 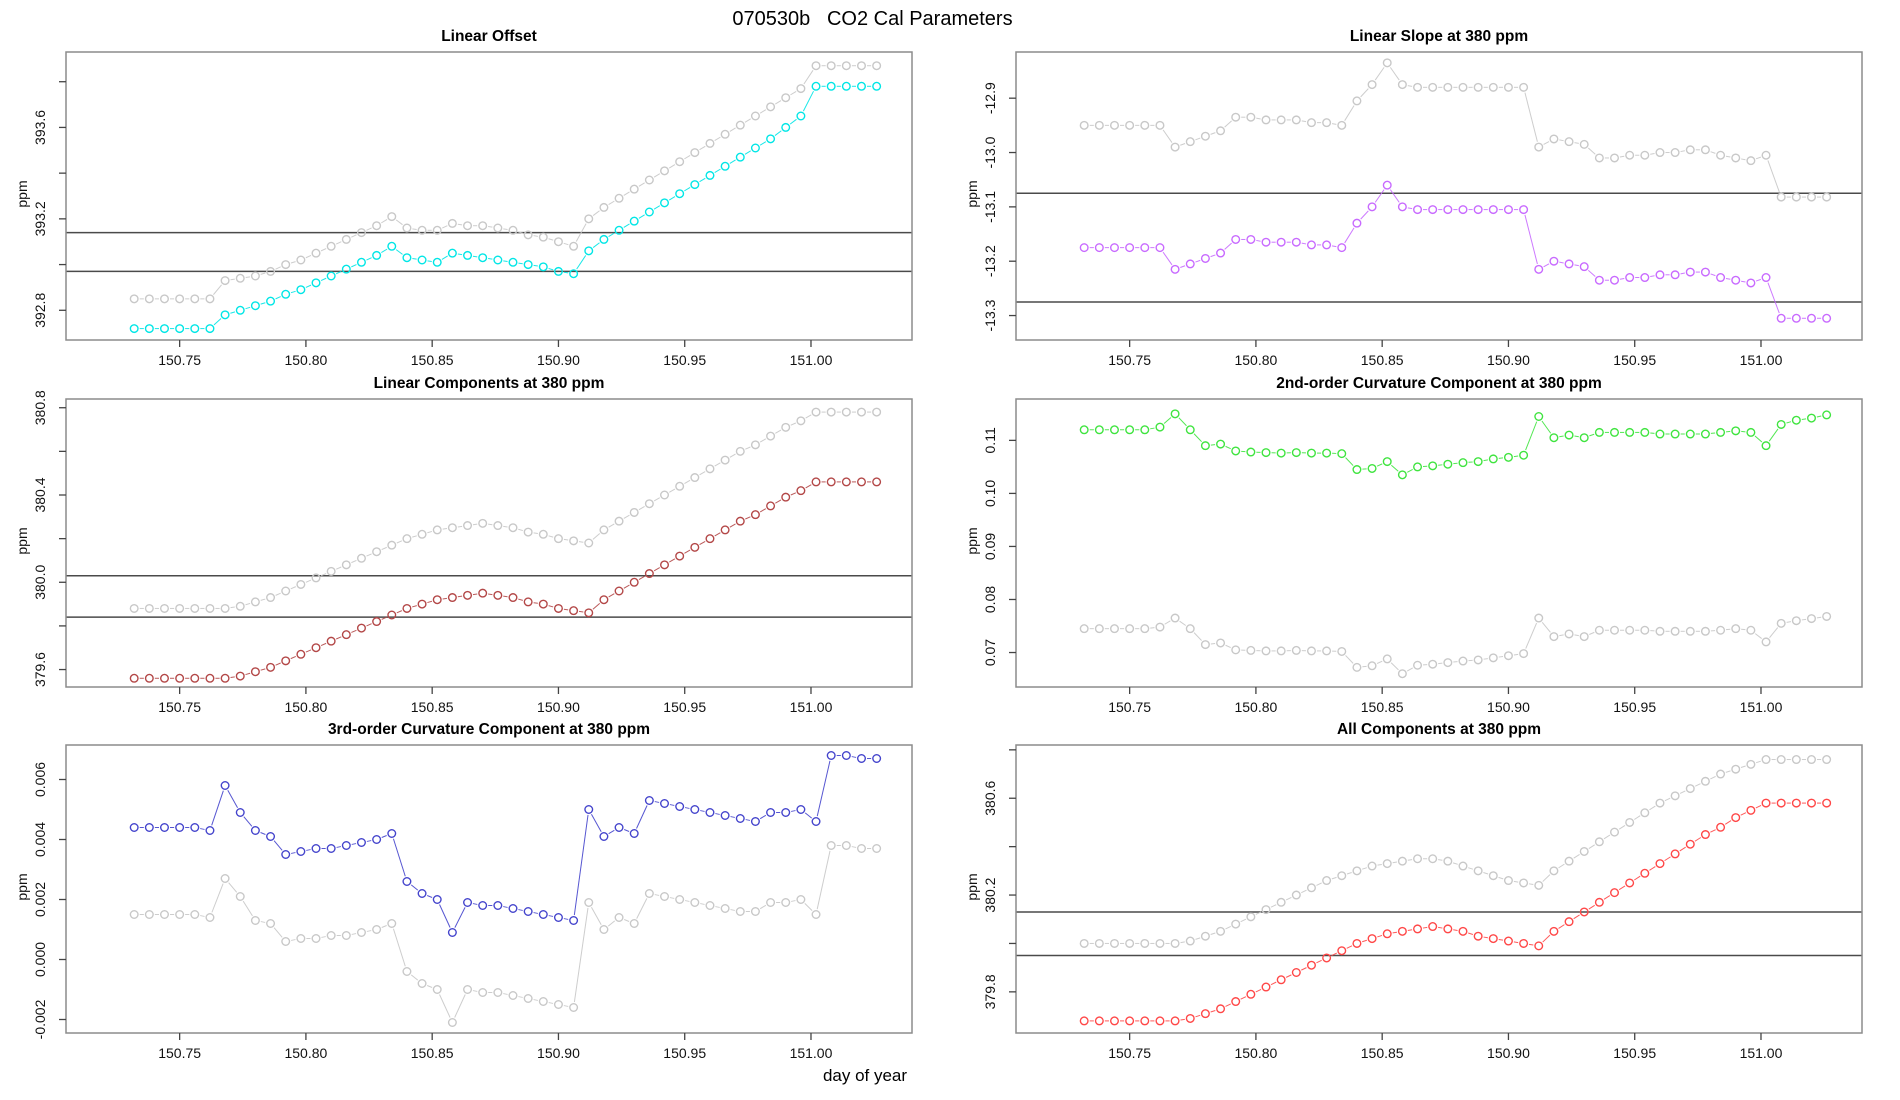 What do you see at coordinates (40, 839) in the screenshot?
I see `svg-text: 0.004` at bounding box center [40, 839].